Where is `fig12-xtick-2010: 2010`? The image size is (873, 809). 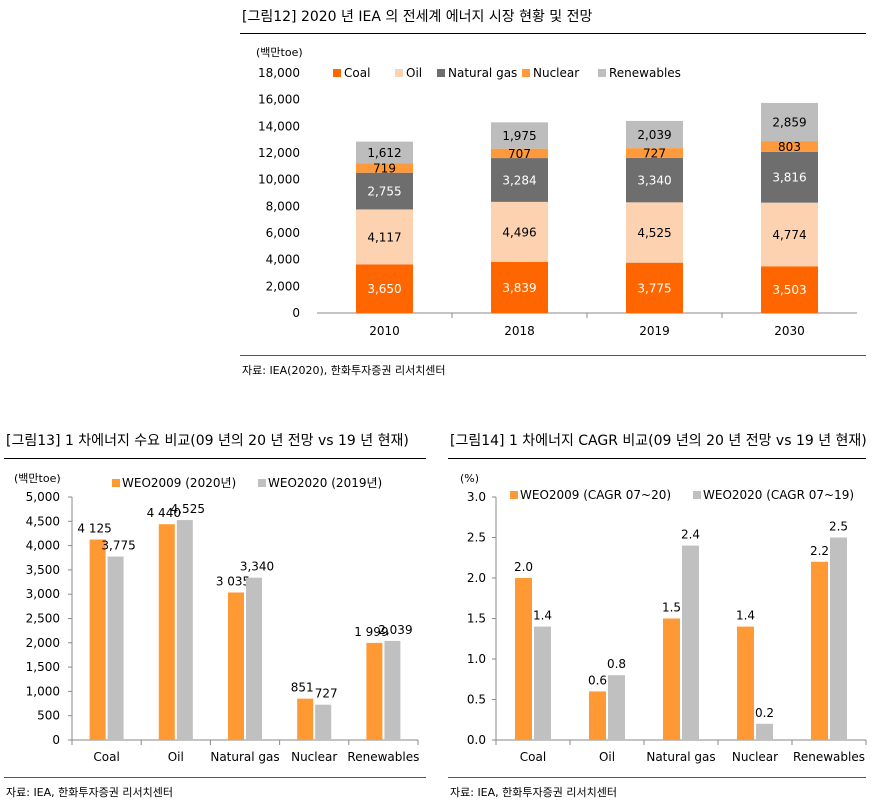
fig12-xtick-2010: 2010 is located at coordinates (384, 331).